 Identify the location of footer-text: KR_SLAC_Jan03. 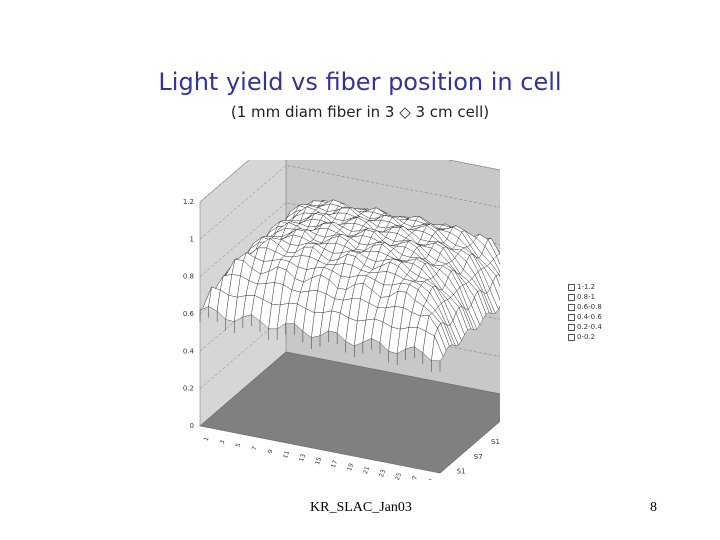
(361, 507).